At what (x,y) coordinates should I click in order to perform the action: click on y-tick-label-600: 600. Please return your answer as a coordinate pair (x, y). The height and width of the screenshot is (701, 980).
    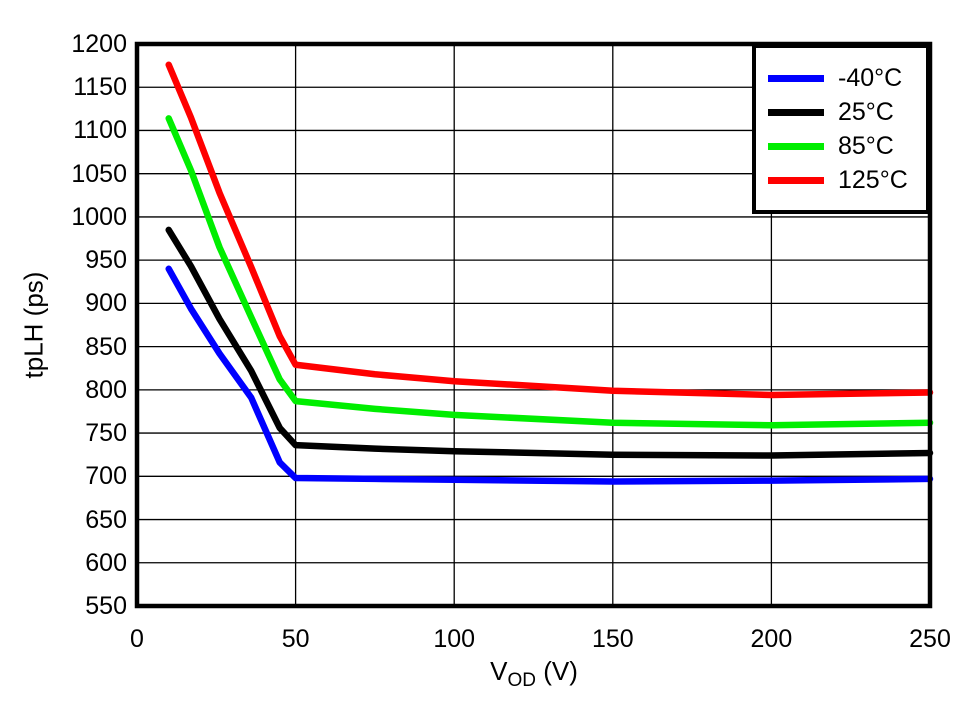
    Looking at the image, I should click on (106, 562).